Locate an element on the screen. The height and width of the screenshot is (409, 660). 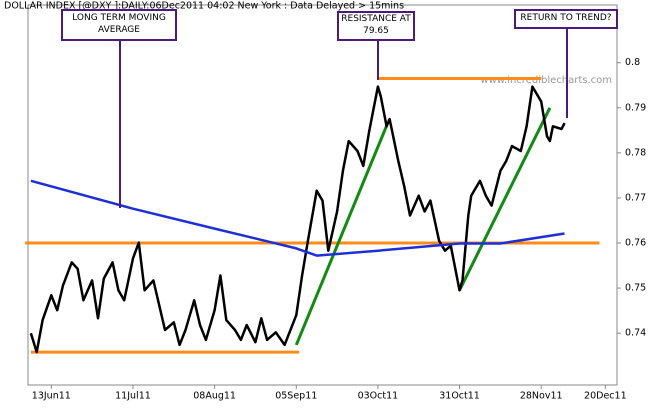
watermark: www.incrediblecharts.com is located at coordinates (546, 80).